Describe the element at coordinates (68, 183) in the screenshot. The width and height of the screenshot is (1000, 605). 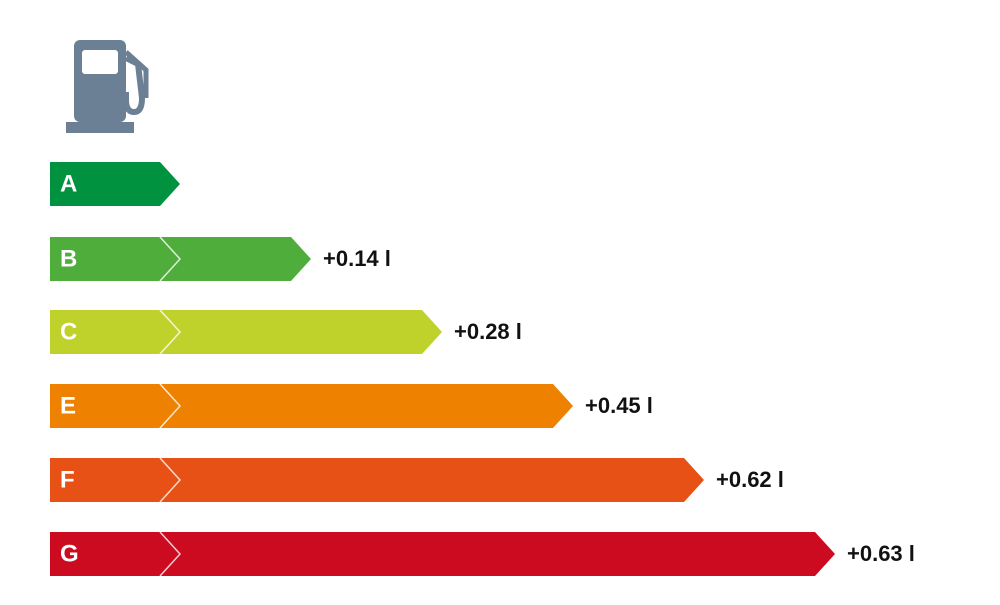
I see `grade-letter: A` at that location.